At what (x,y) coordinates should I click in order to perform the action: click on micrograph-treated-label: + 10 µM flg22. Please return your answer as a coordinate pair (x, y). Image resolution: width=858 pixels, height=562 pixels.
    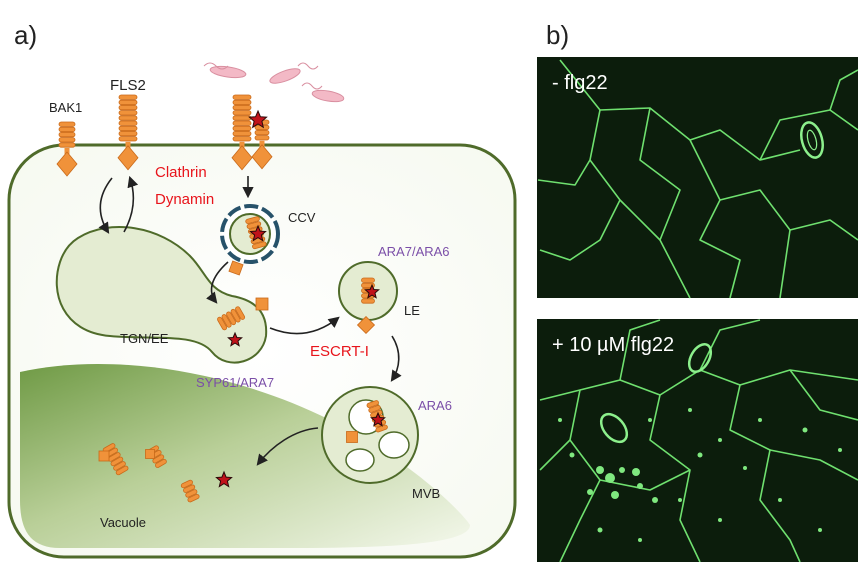
    Looking at the image, I should click on (613, 345).